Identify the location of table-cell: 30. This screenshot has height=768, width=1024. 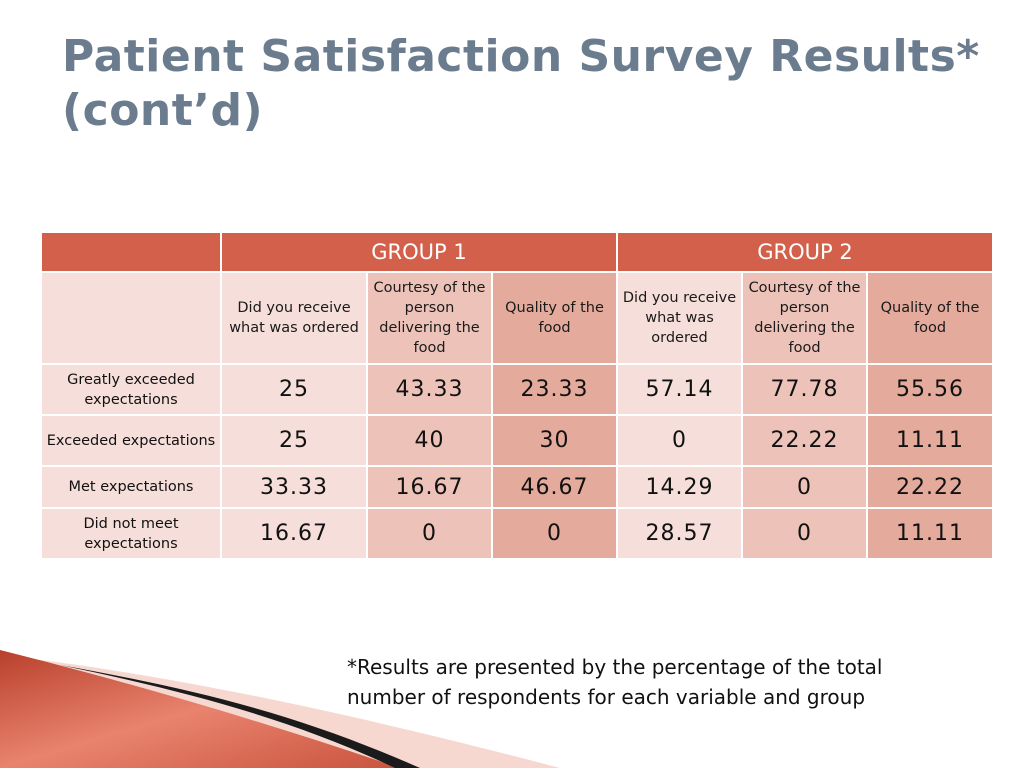
(554, 440).